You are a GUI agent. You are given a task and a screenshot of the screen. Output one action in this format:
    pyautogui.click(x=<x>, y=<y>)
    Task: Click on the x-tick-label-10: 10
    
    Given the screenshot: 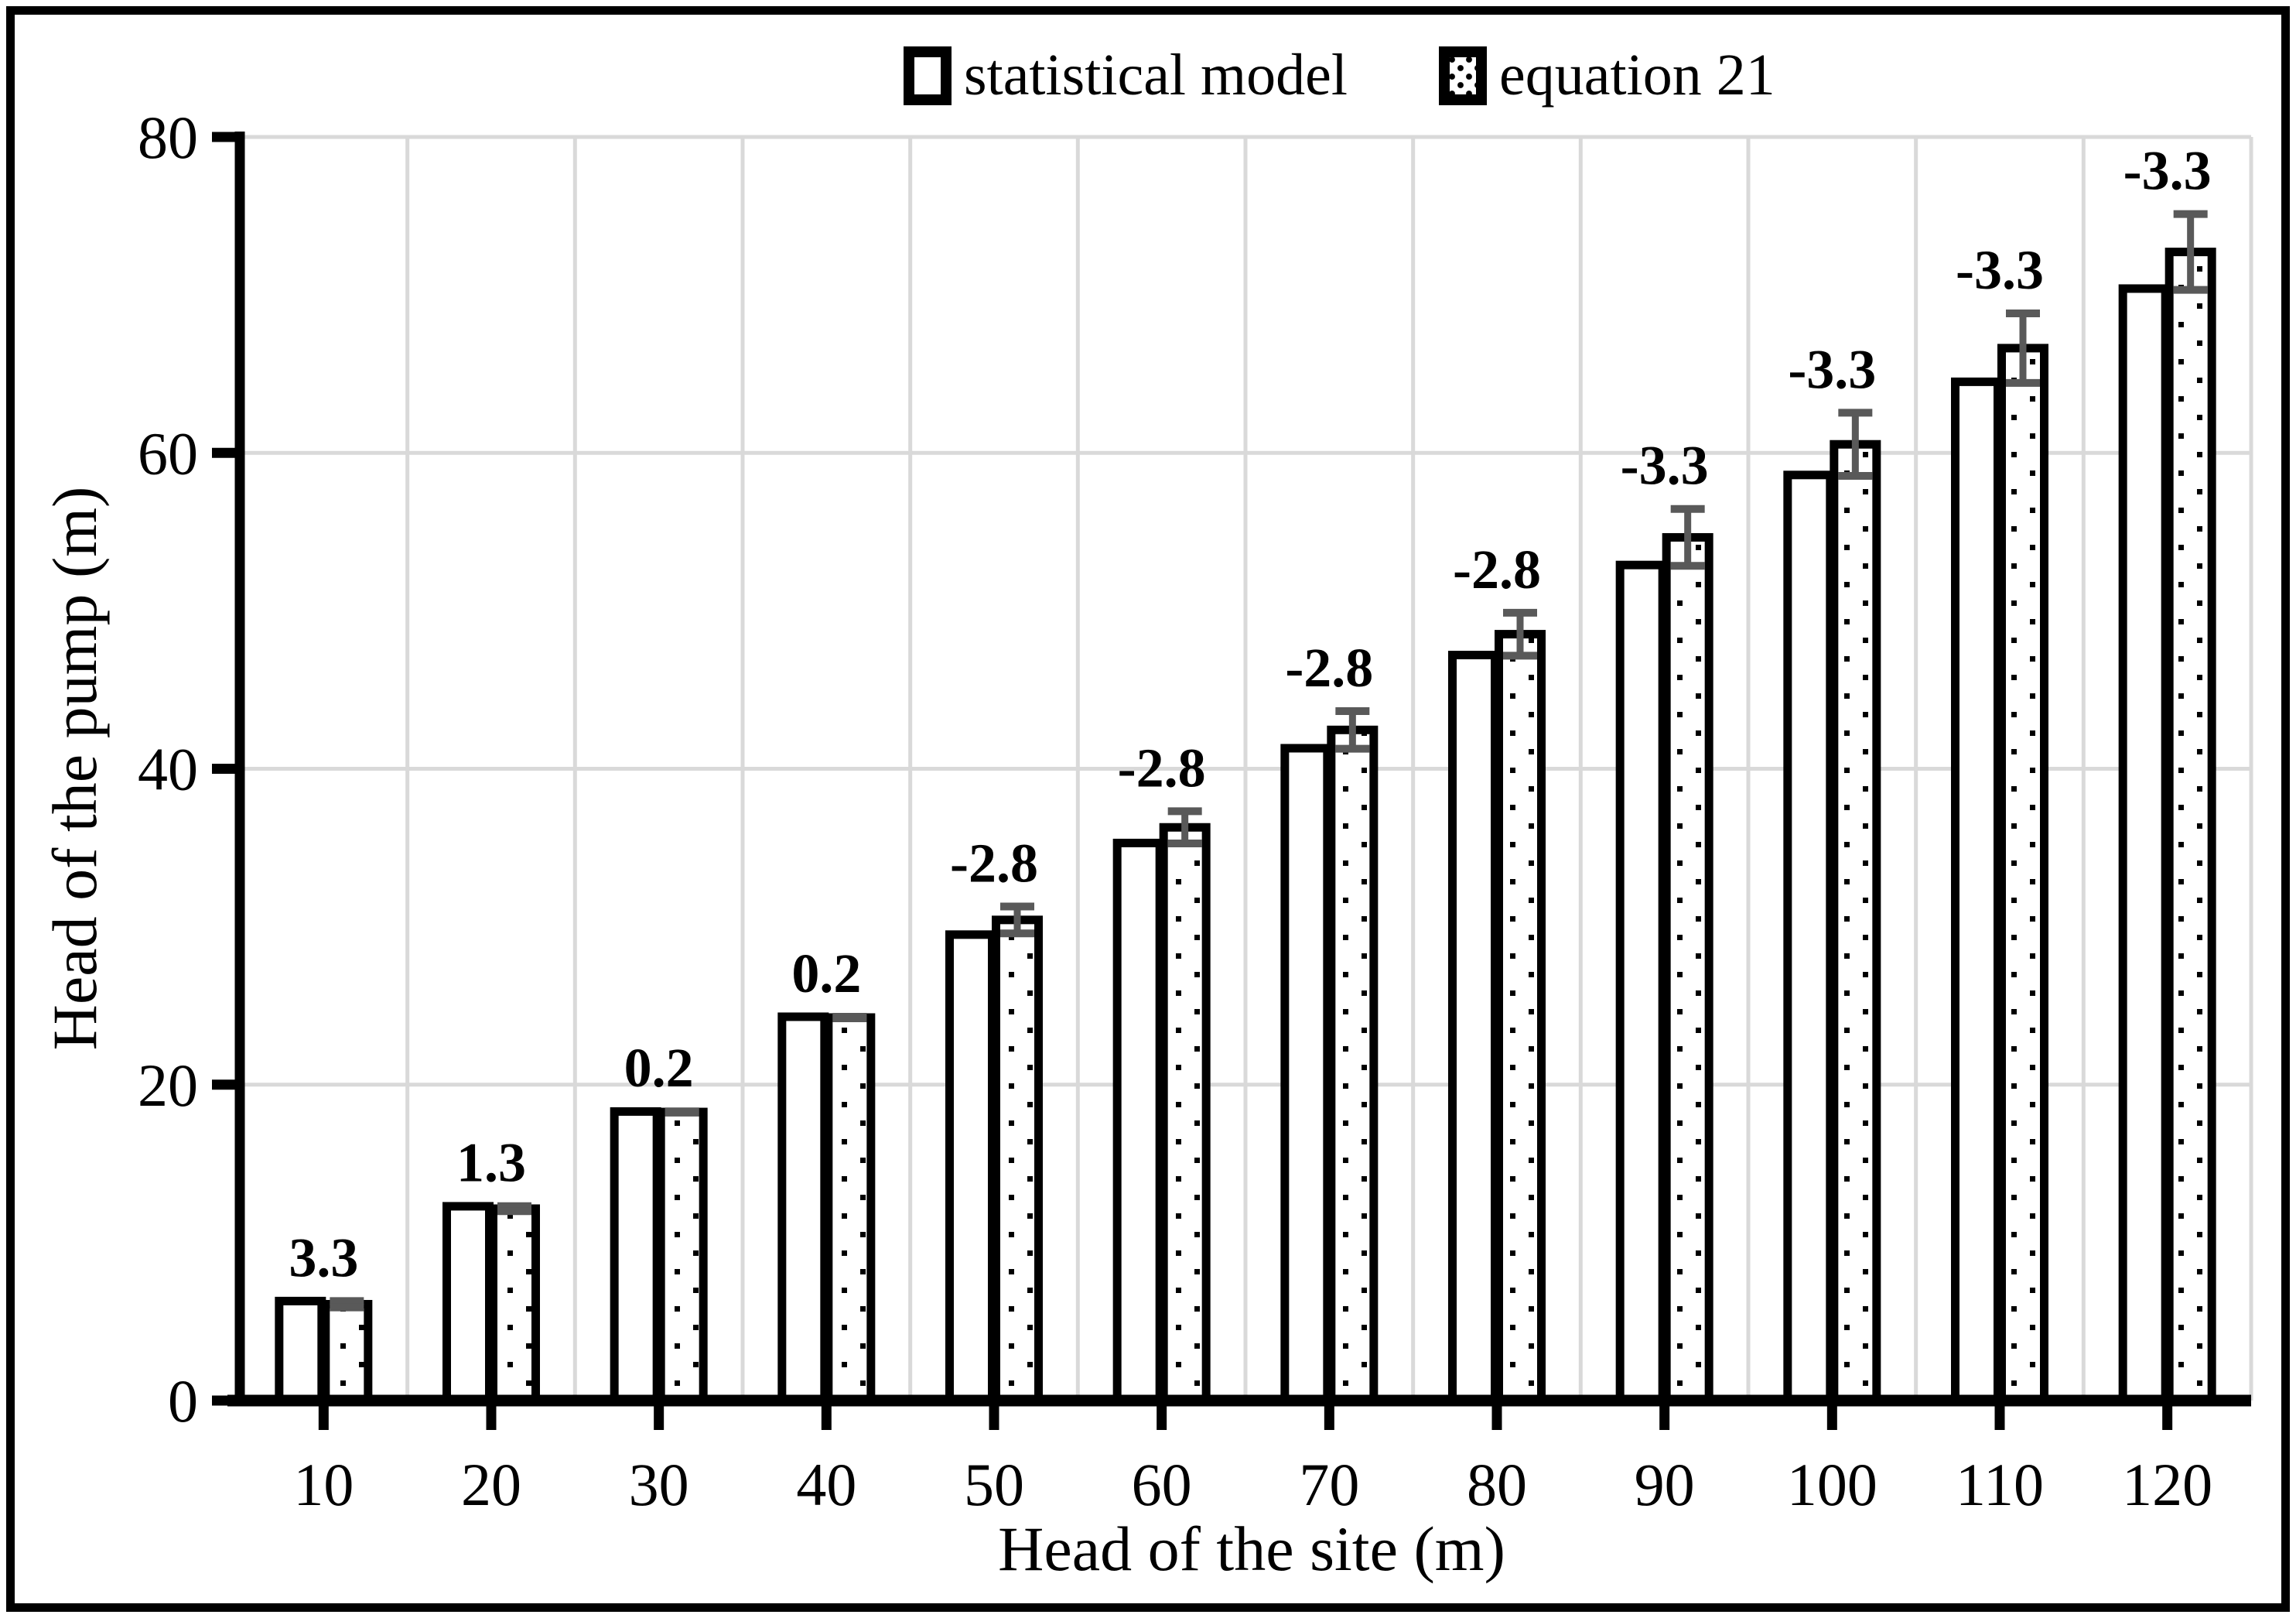 What is the action you would take?
    pyautogui.click(x=323, y=1484)
    